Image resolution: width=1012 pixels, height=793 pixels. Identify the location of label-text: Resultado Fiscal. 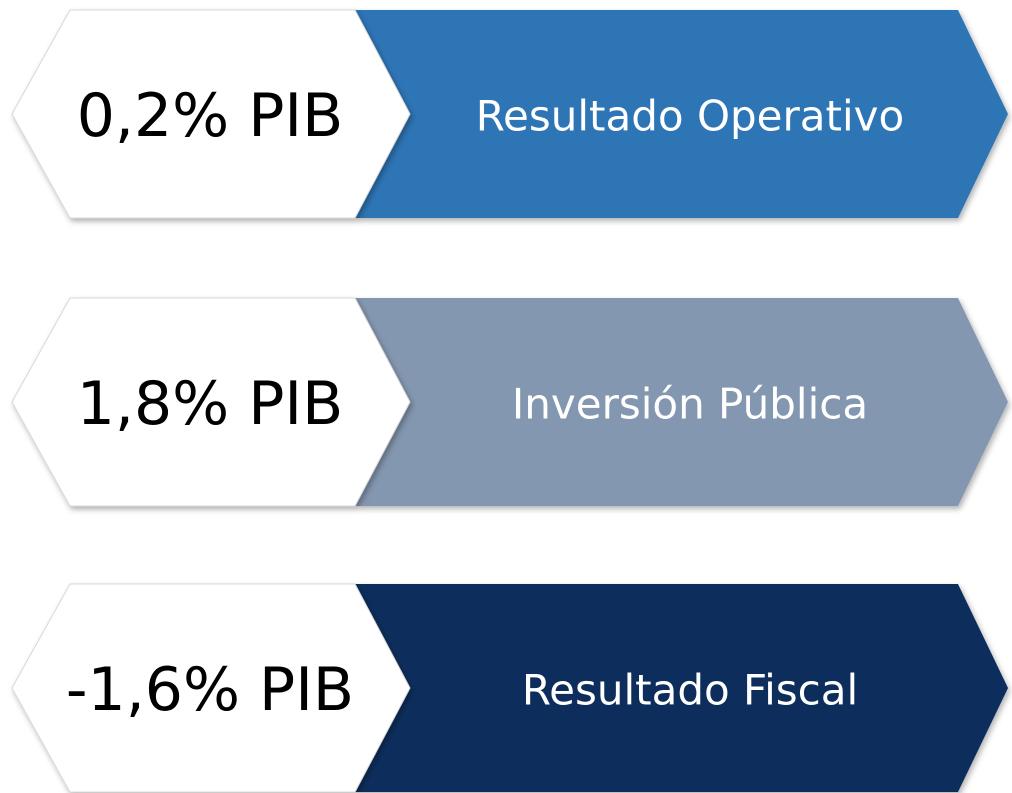
(690, 690).